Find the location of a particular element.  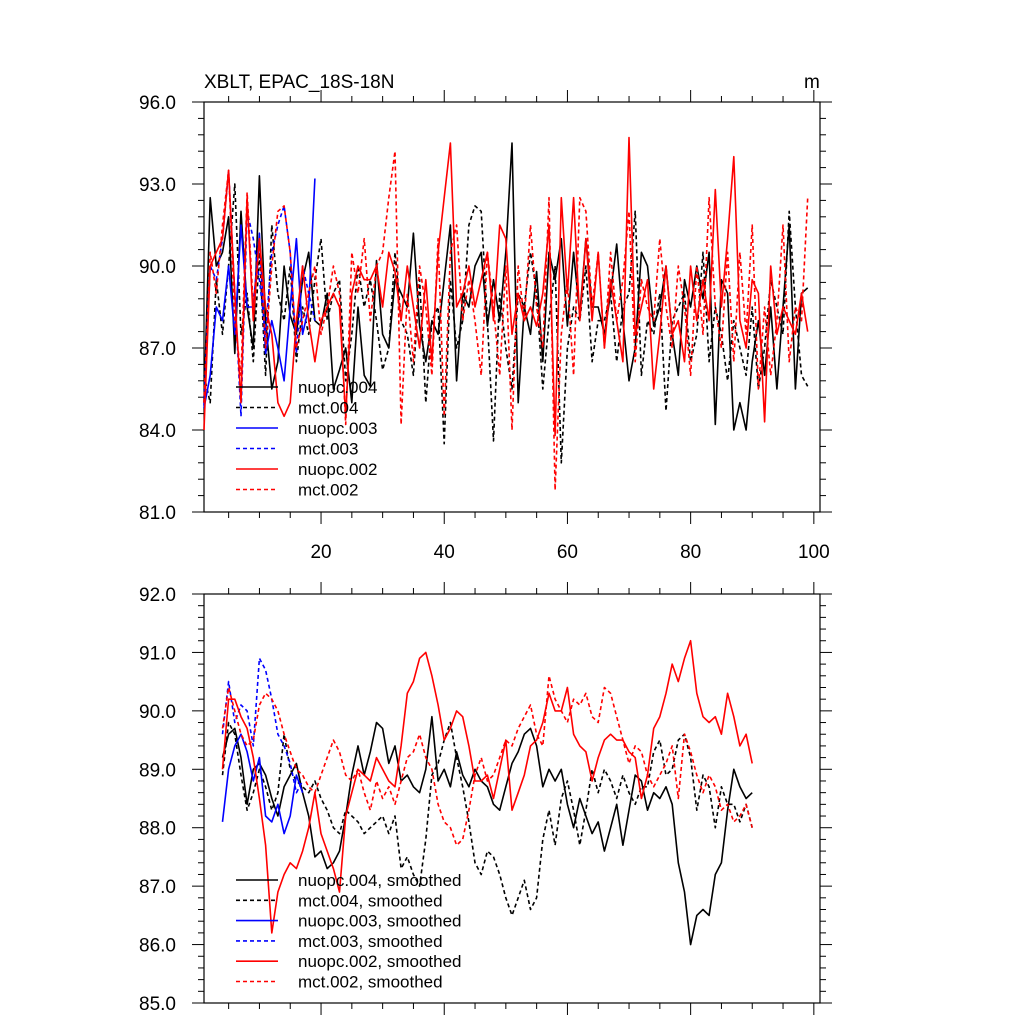

y-tick-label: 93.0 is located at coordinates (157, 185).